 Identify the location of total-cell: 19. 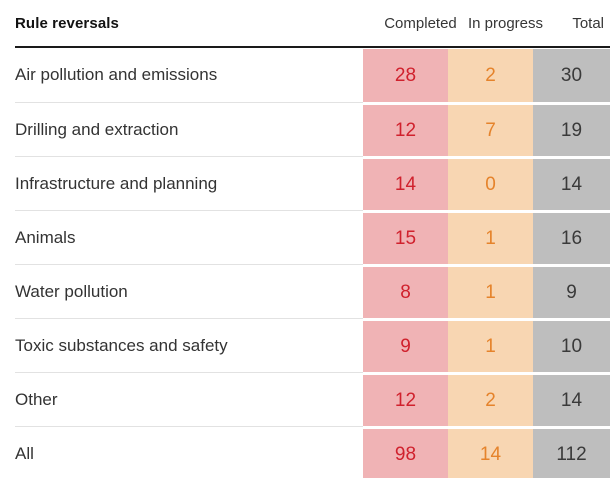
(571, 129).